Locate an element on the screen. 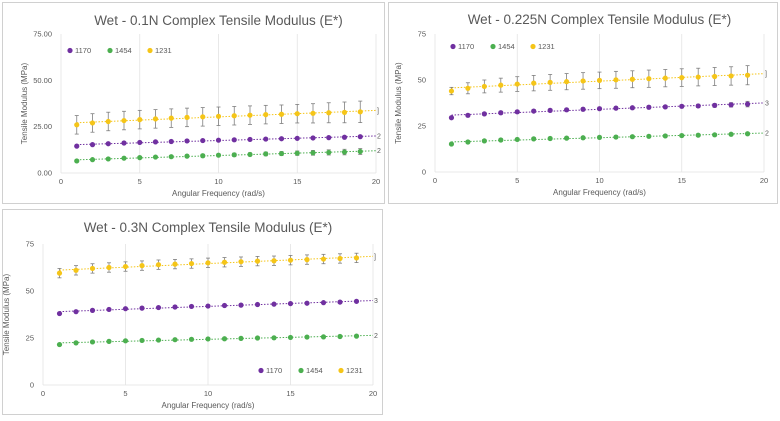 The image size is (780, 421). y-tick-label: 75 is located at coordinates (422, 34).